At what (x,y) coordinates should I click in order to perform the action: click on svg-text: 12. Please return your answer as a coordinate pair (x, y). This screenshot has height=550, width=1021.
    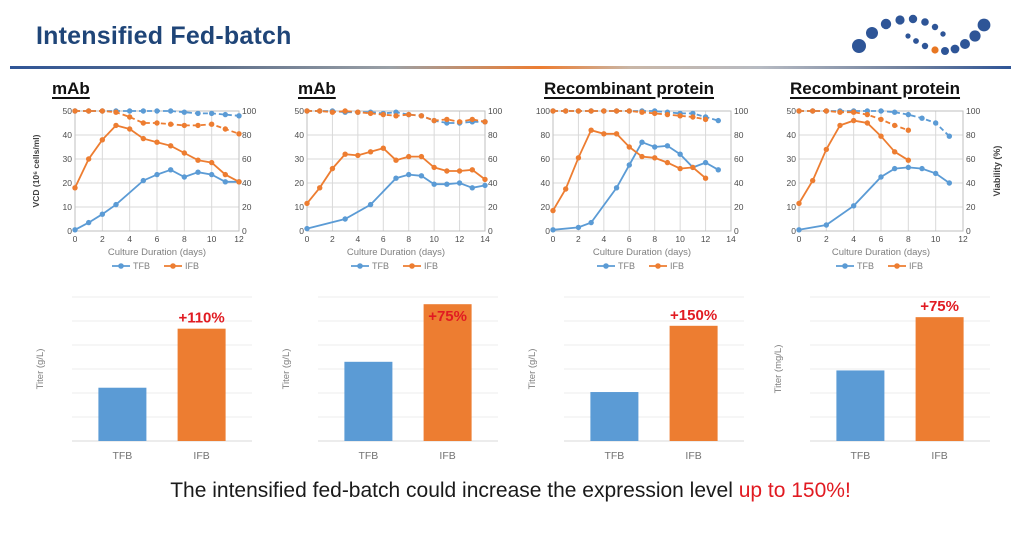
    Looking at the image, I should click on (460, 239).